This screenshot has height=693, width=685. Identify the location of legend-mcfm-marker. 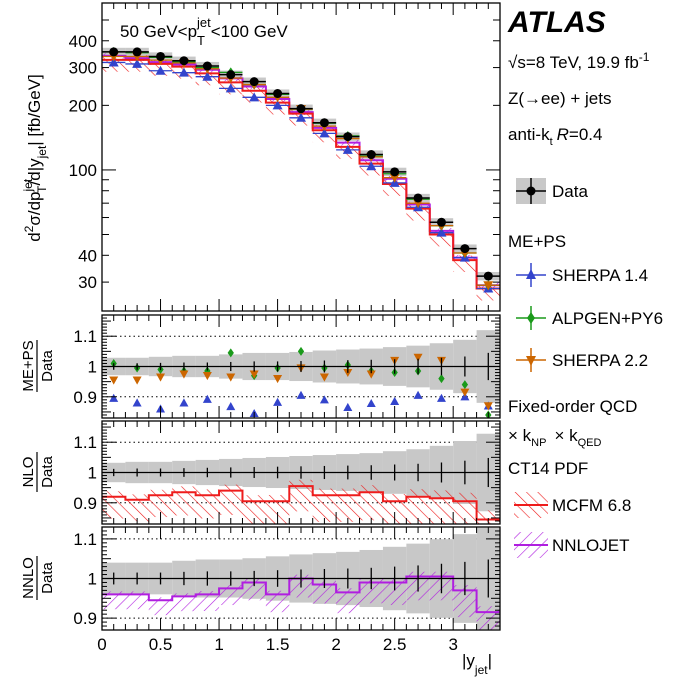
(531, 505).